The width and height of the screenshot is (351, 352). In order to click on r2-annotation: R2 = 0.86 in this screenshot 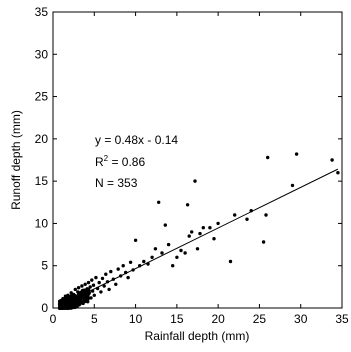, I will do `click(120, 161)`.